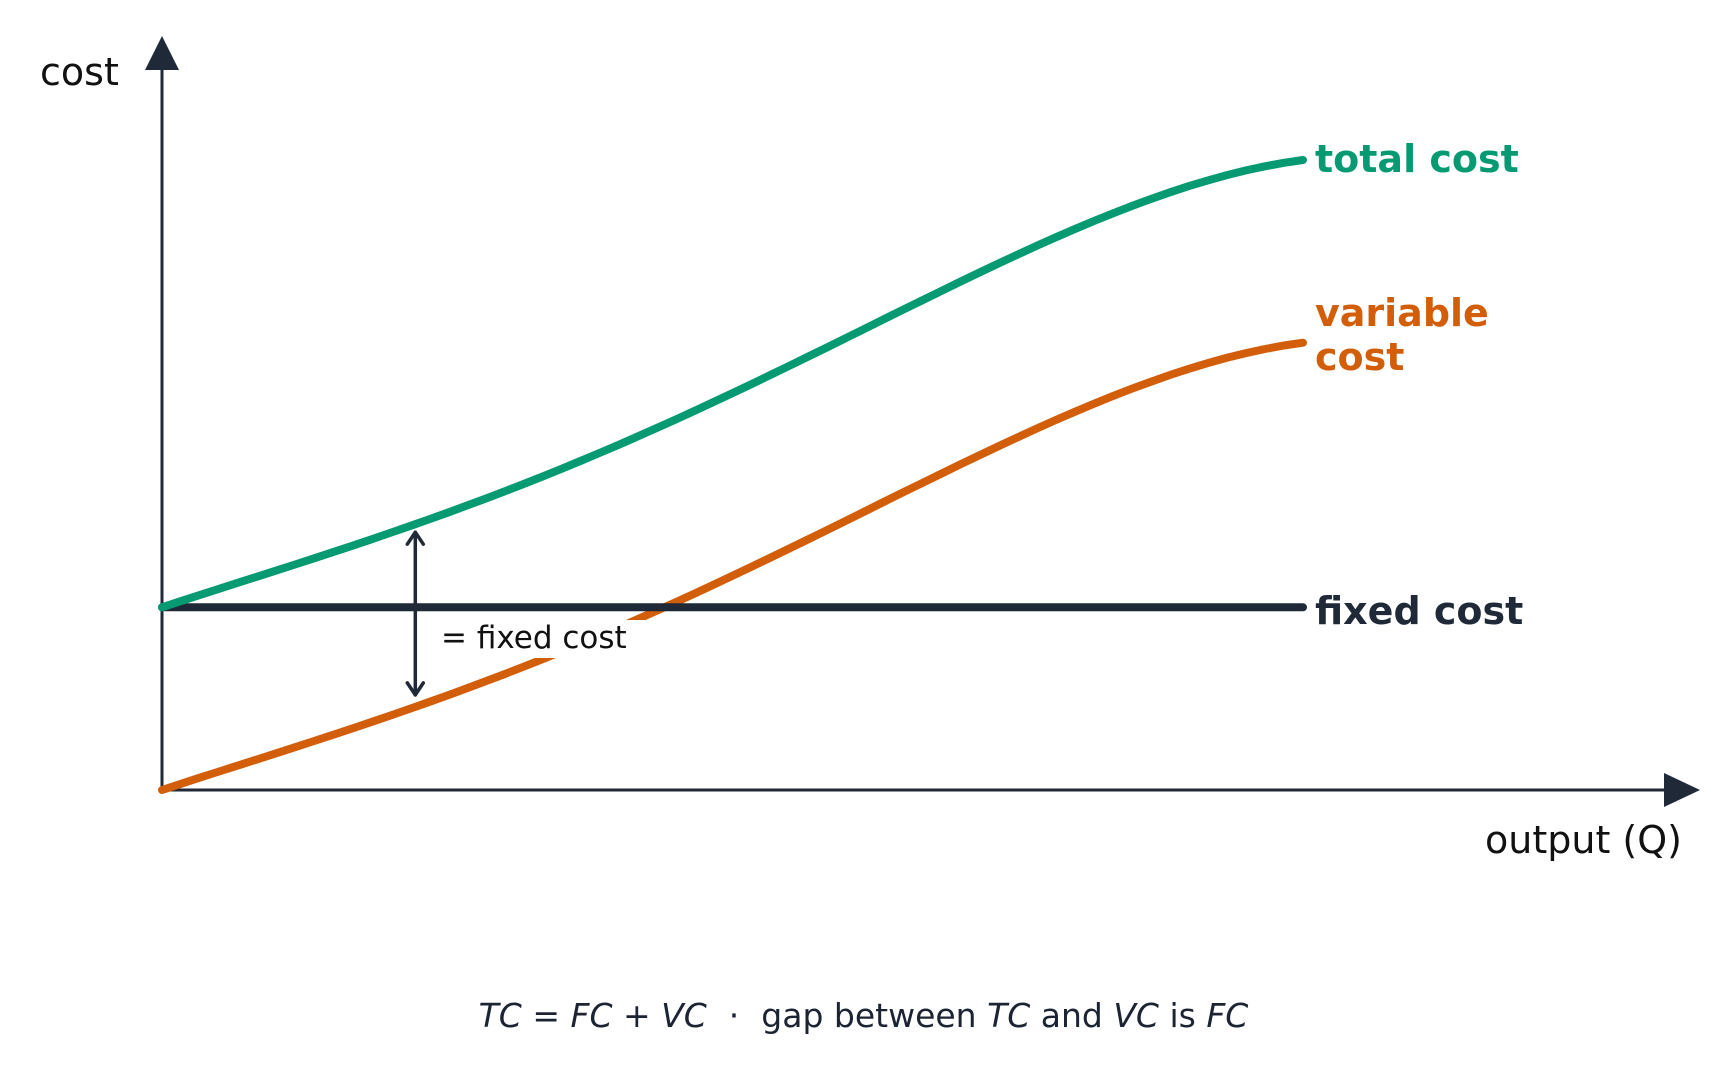  I want to click on x-axis-label: output (Q), so click(1583, 840).